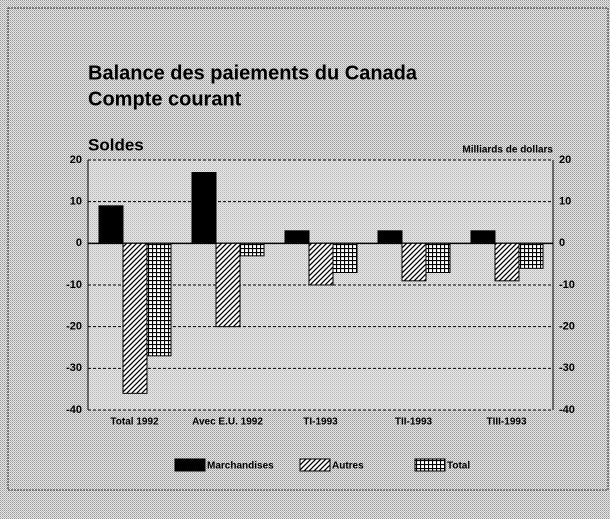  What do you see at coordinates (165, 99) in the screenshot?
I see `chart-subtitle: Compte courant` at bounding box center [165, 99].